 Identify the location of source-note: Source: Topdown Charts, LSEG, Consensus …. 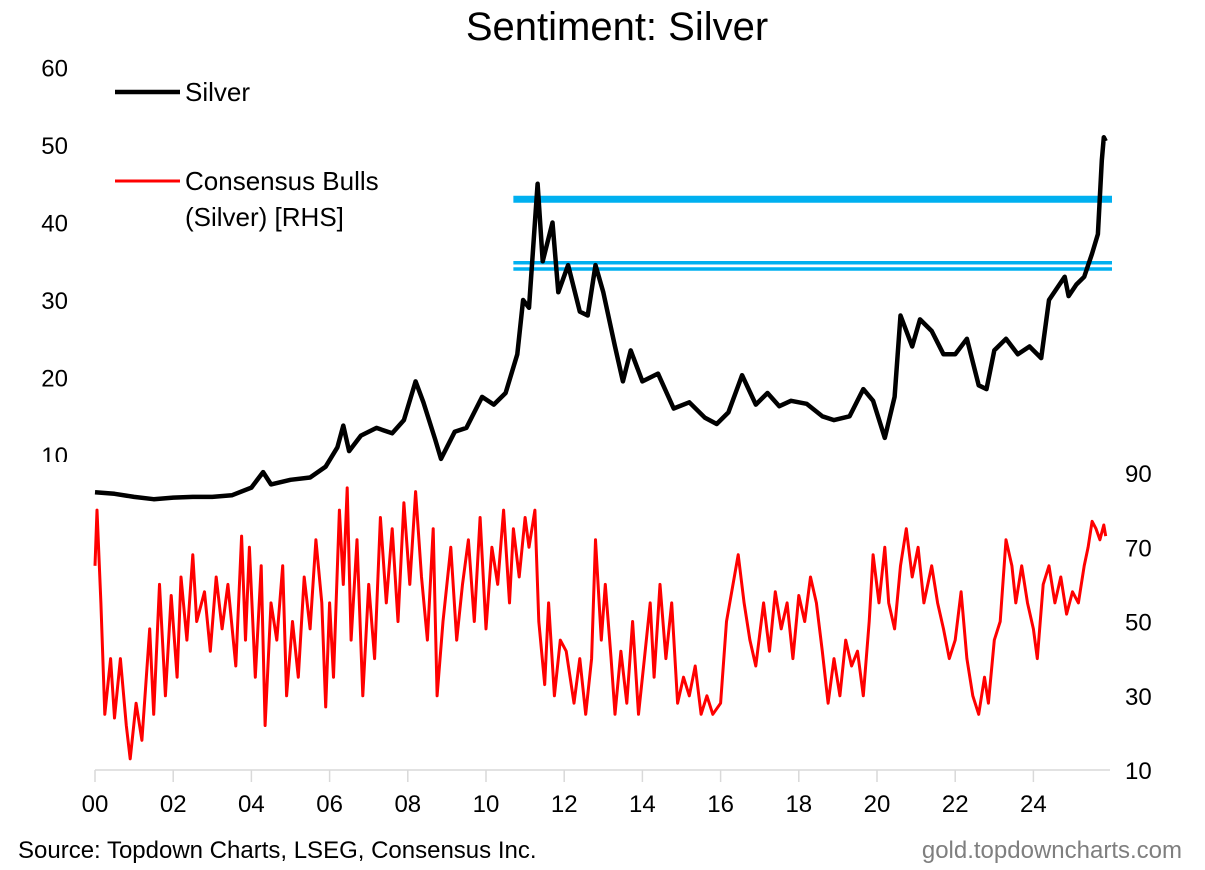
(277, 850).